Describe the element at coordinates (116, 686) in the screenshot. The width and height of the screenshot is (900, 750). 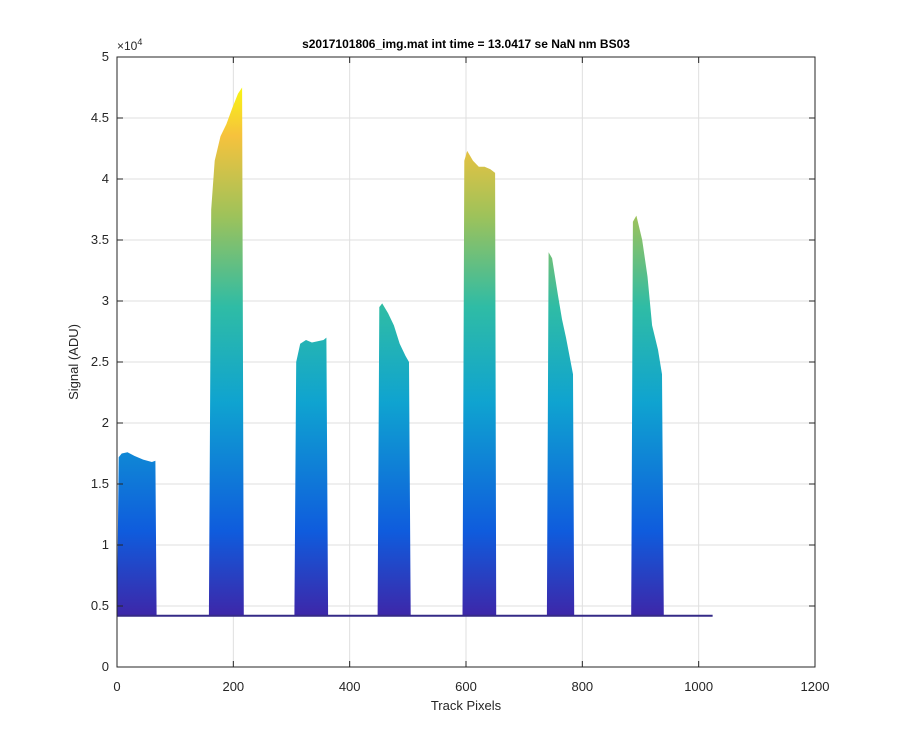
I see `x-tick-label: 0` at that location.